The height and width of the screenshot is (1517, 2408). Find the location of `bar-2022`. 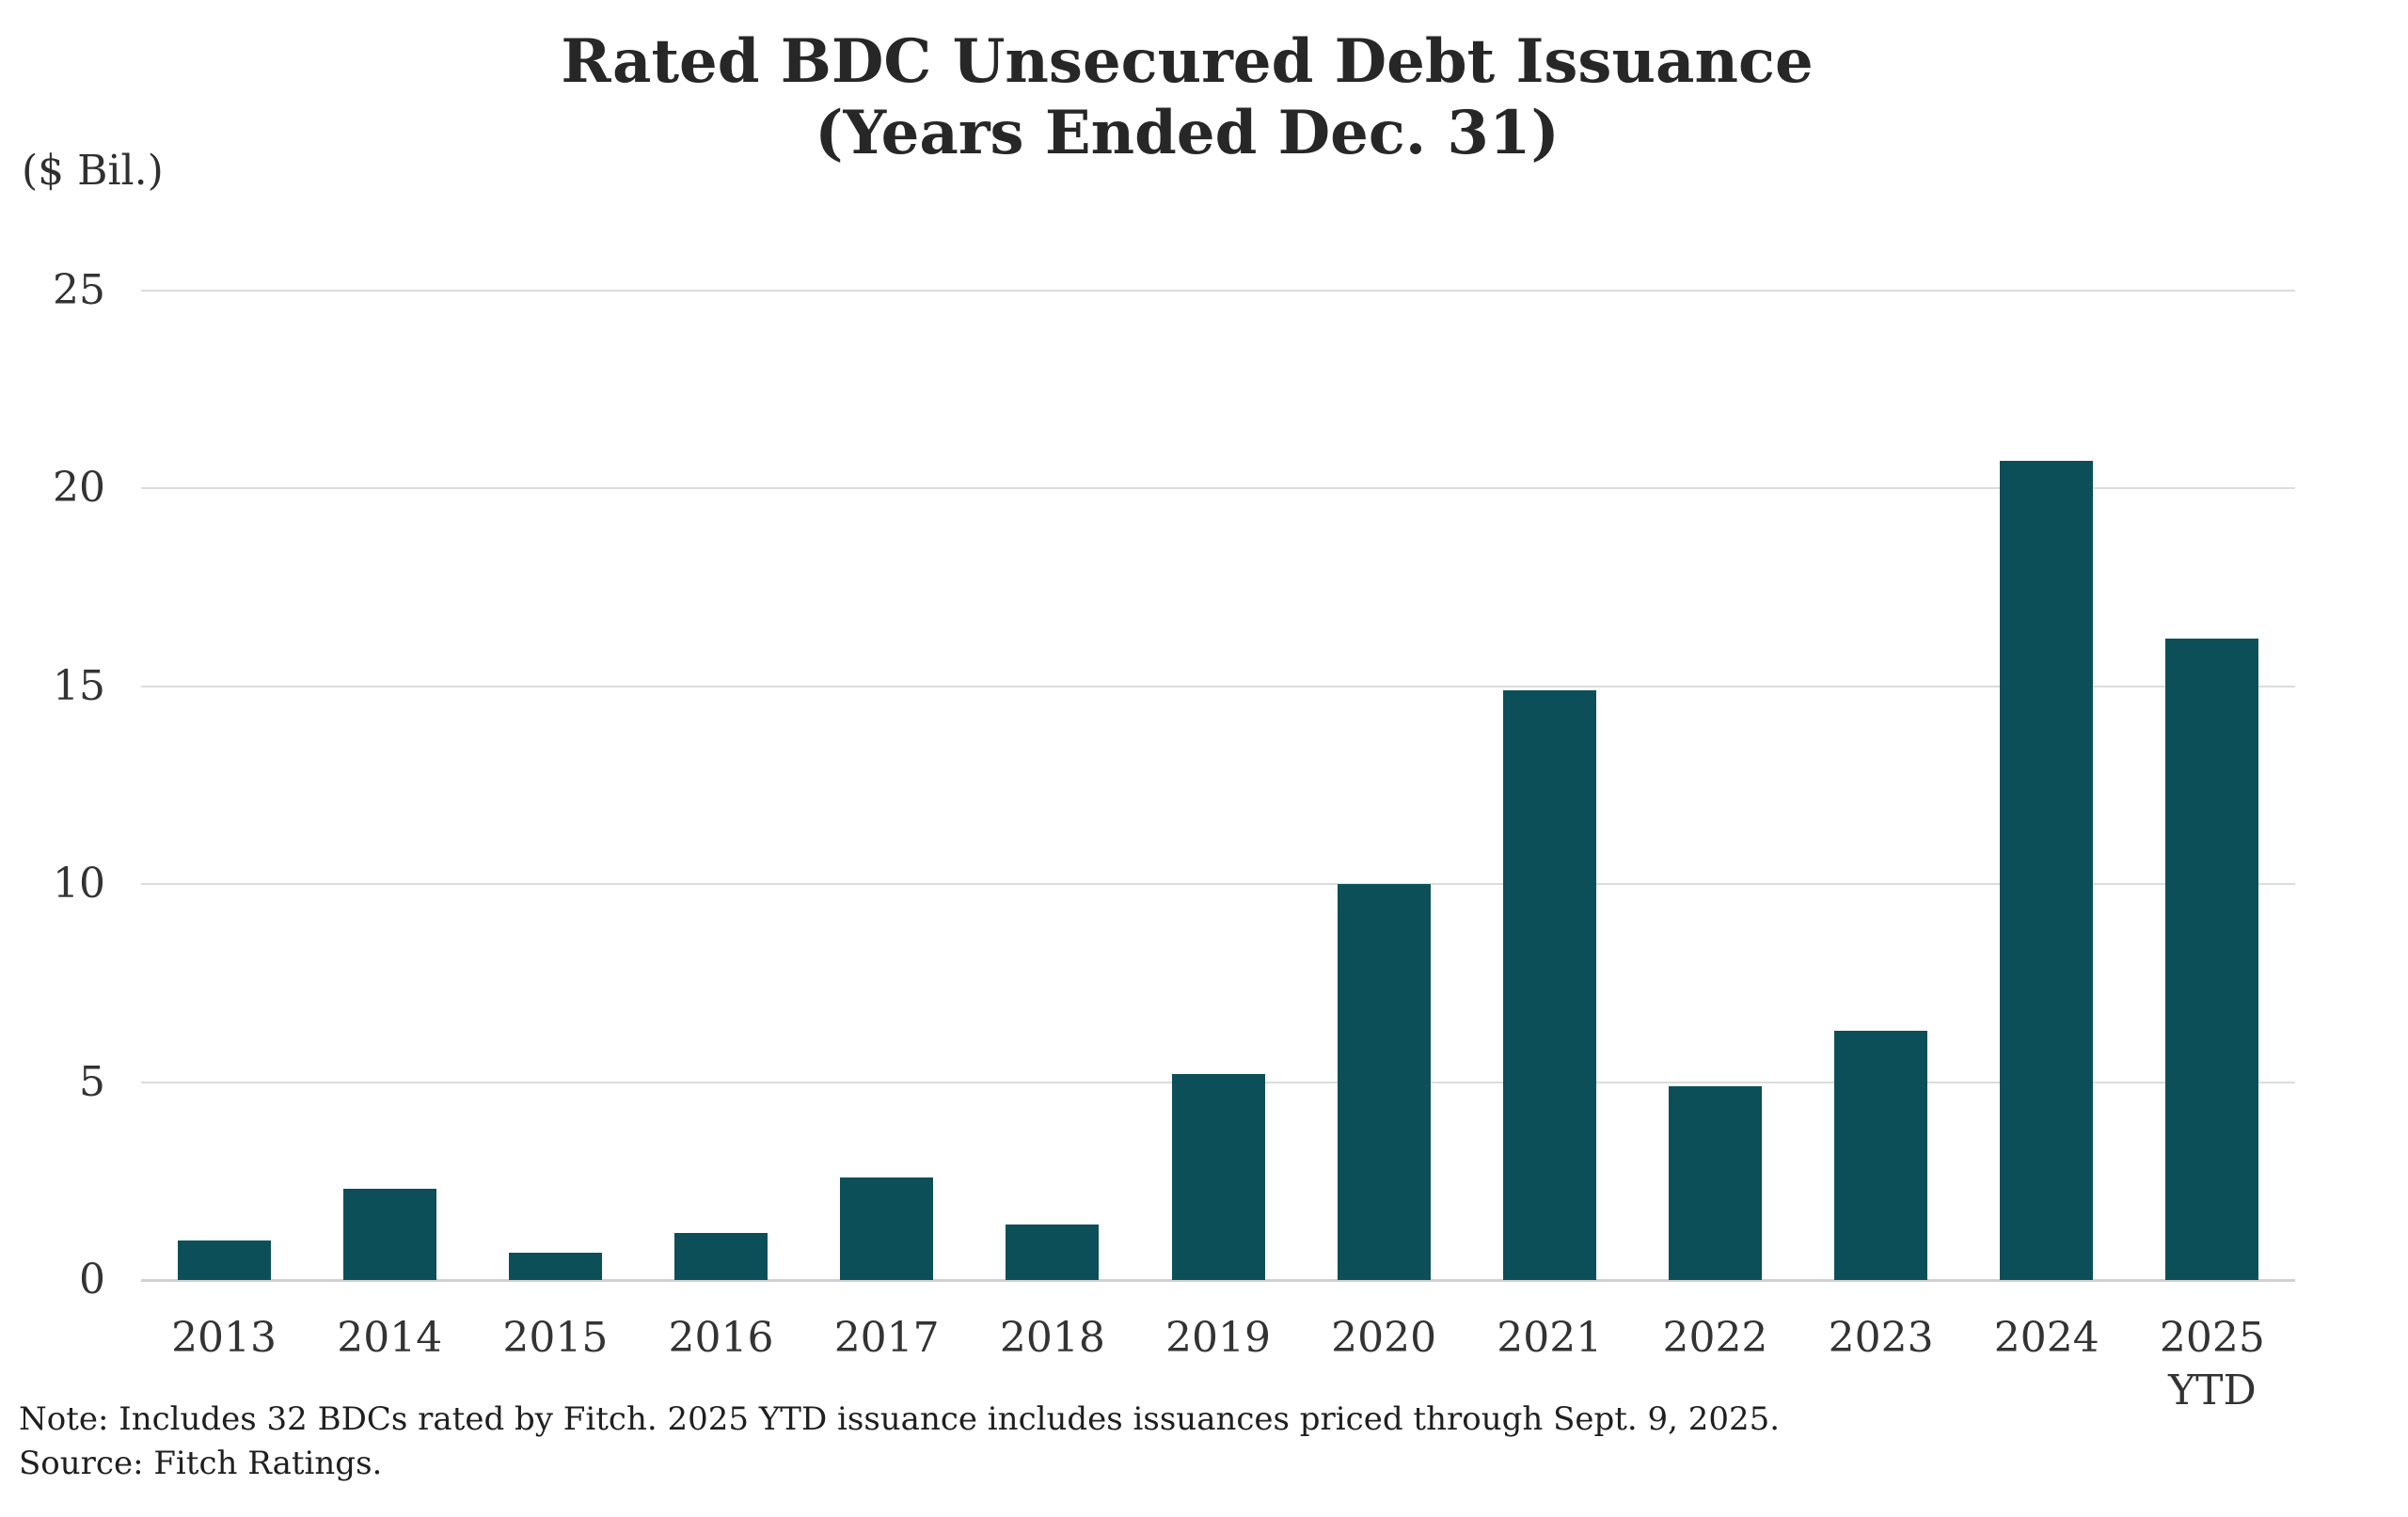

bar-2022 is located at coordinates (1715, 1182).